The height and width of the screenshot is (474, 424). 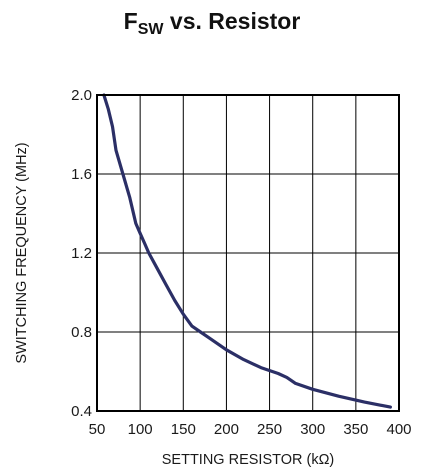 What do you see at coordinates (398, 429) in the screenshot?
I see `x-tick-label: 400` at bounding box center [398, 429].